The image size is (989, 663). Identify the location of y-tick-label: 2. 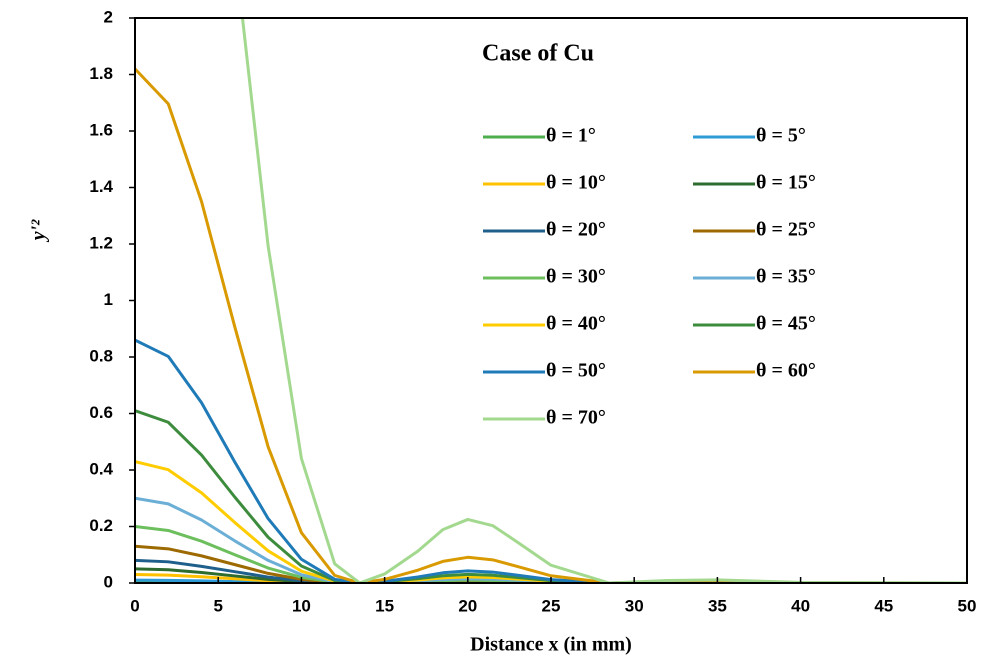
(108, 16).